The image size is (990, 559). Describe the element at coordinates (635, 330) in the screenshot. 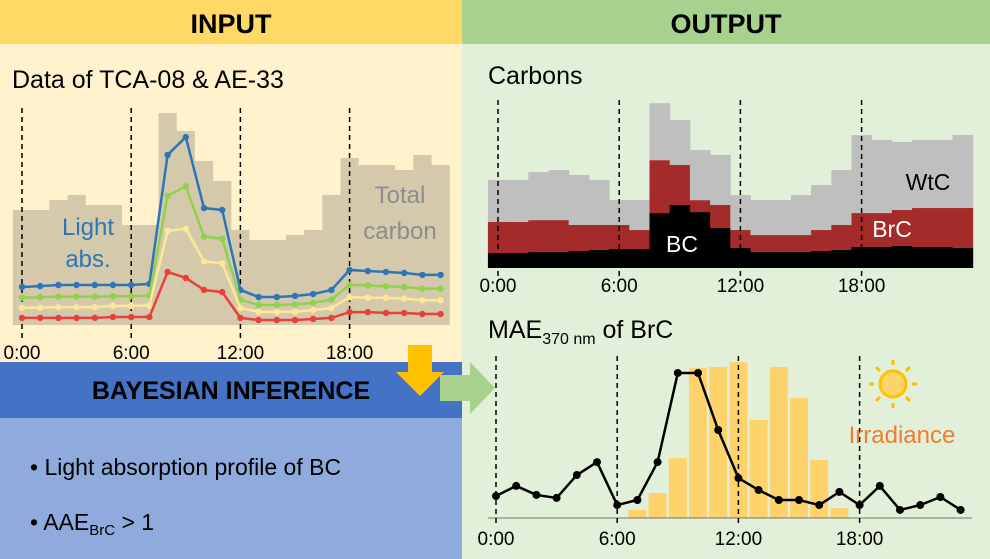

I see `mae-rest: of BrC` at that location.